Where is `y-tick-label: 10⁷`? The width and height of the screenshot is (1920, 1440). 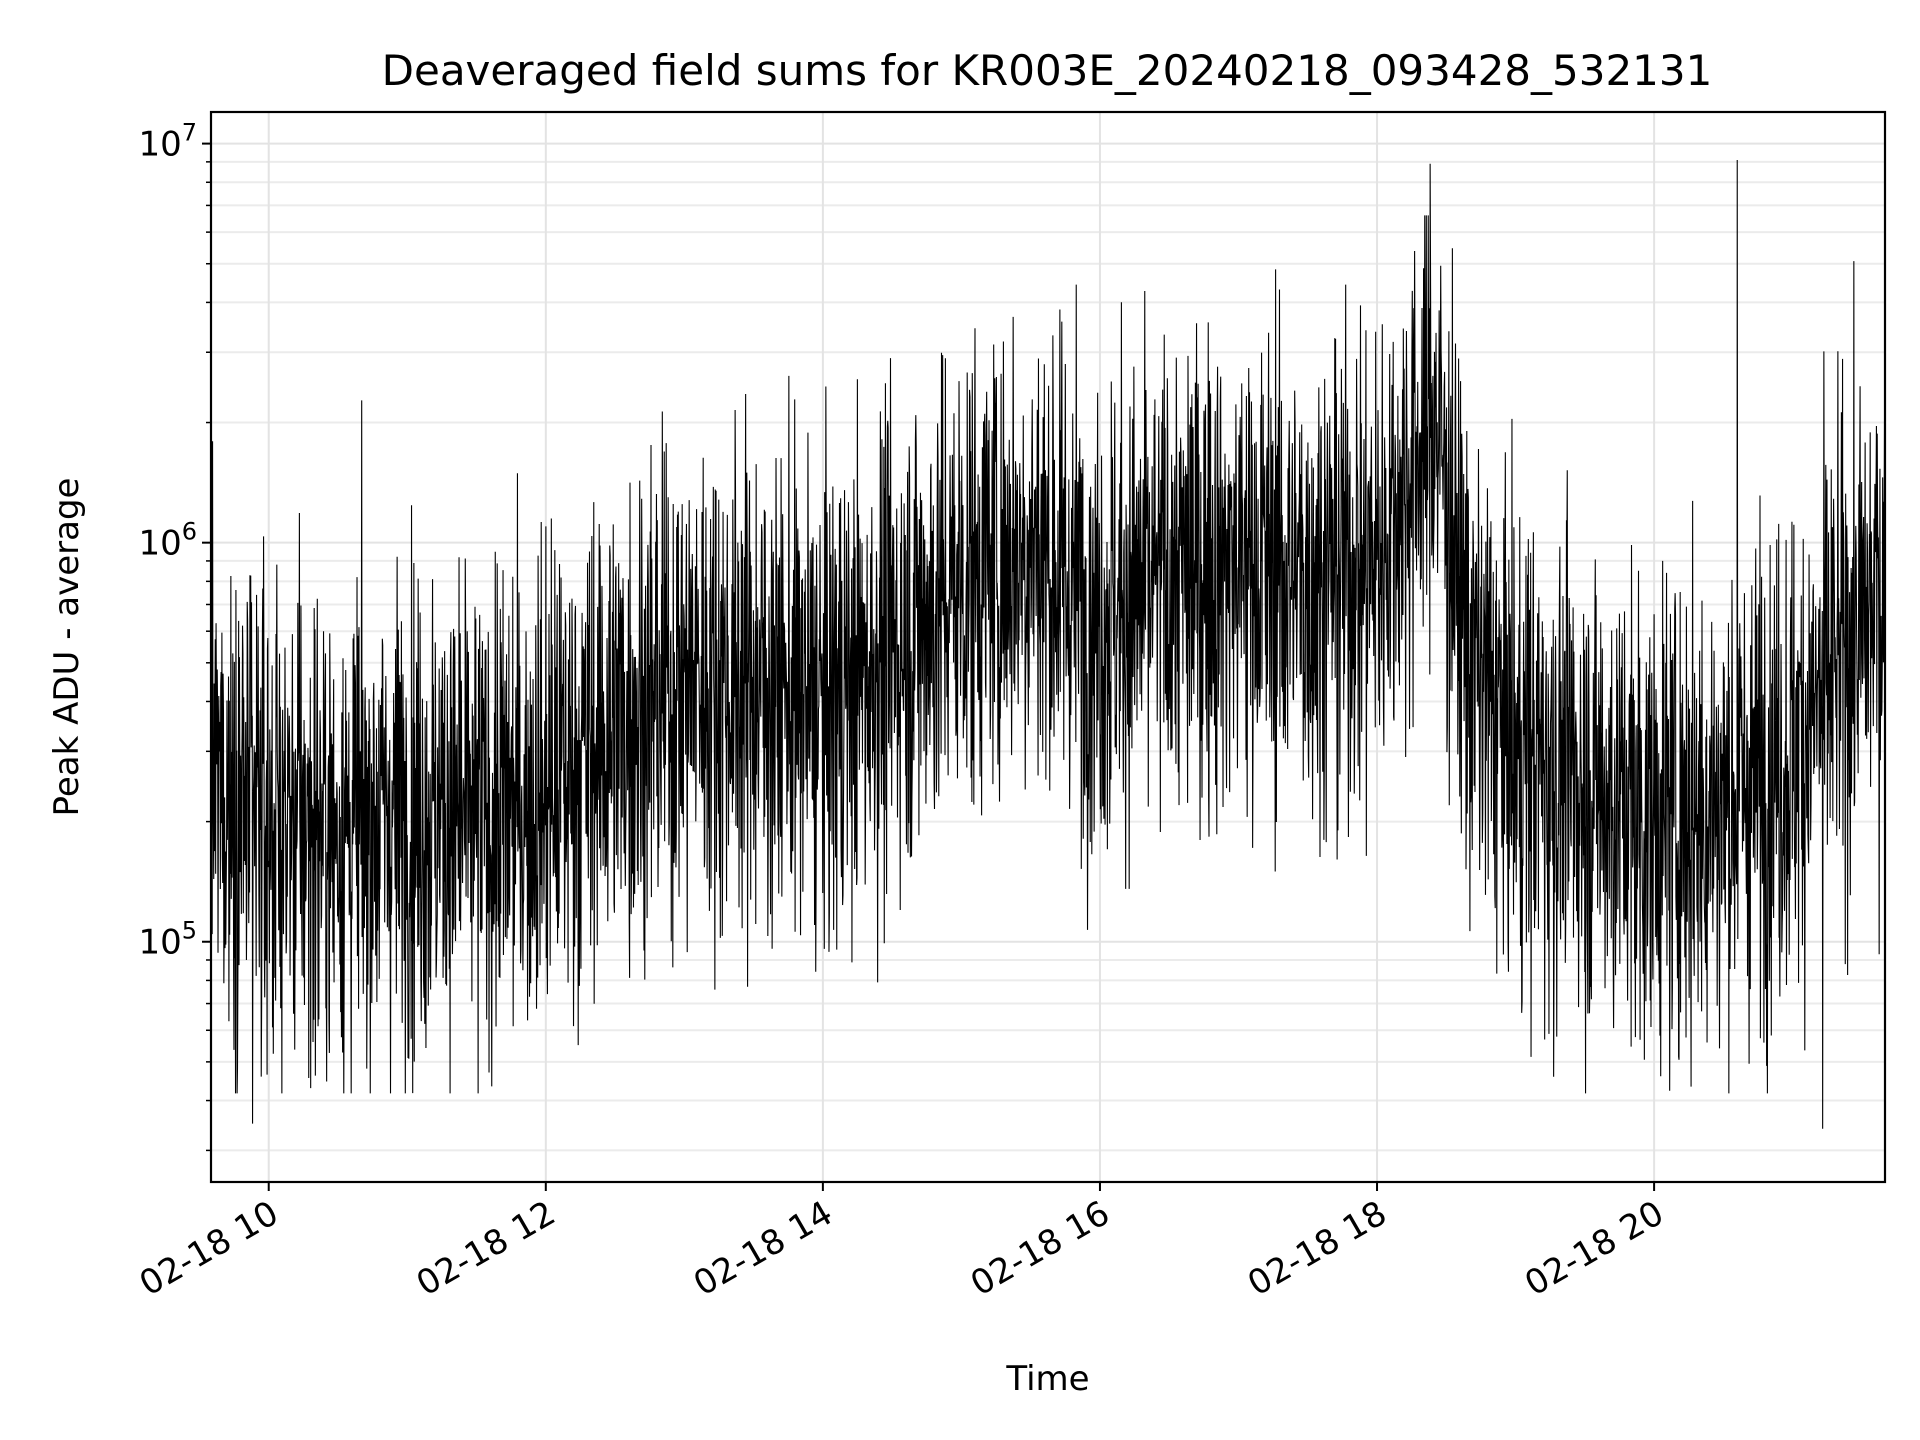
y-tick-label: 10⁷ is located at coordinates (167, 142).